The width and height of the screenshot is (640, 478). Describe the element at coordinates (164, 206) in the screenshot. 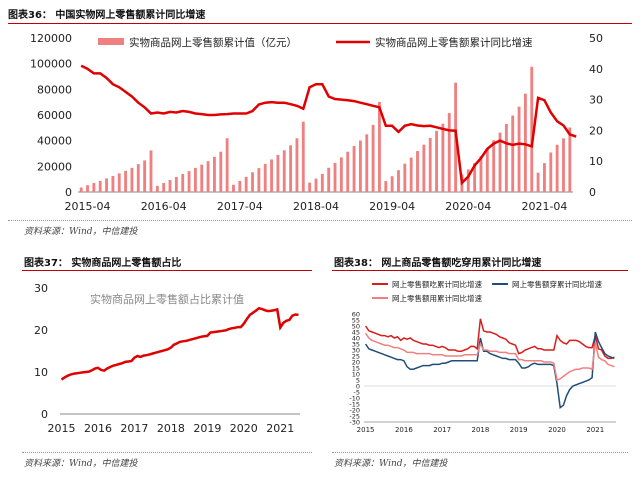

I see `x-tick-label: 2016-04` at that location.